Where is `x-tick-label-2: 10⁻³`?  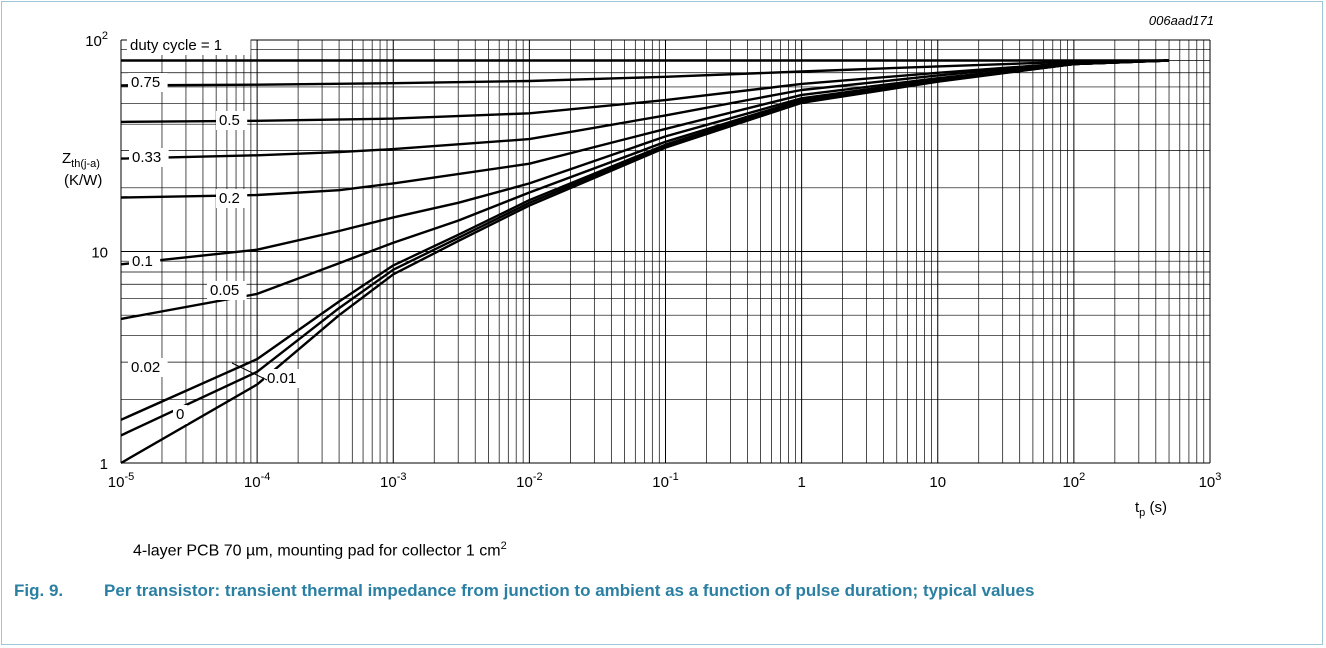 x-tick-label-2: 10⁻³ is located at coordinates (393, 481).